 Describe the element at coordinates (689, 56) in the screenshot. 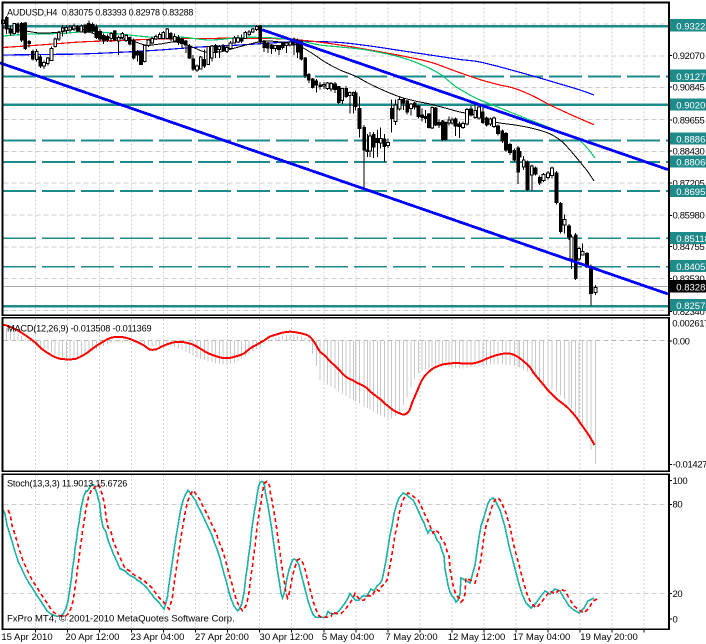

I see `svg-text: 0.92070` at that location.